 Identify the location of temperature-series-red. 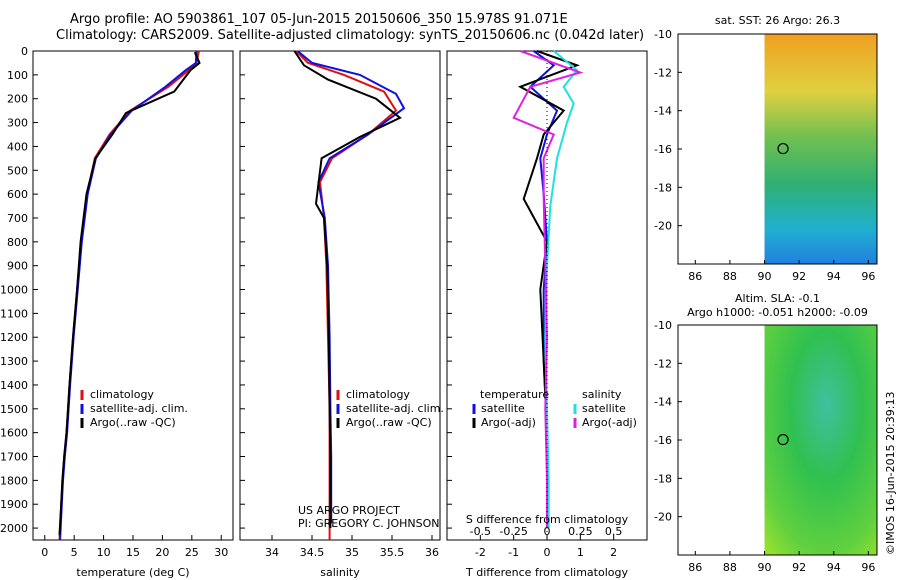
(129, 295).